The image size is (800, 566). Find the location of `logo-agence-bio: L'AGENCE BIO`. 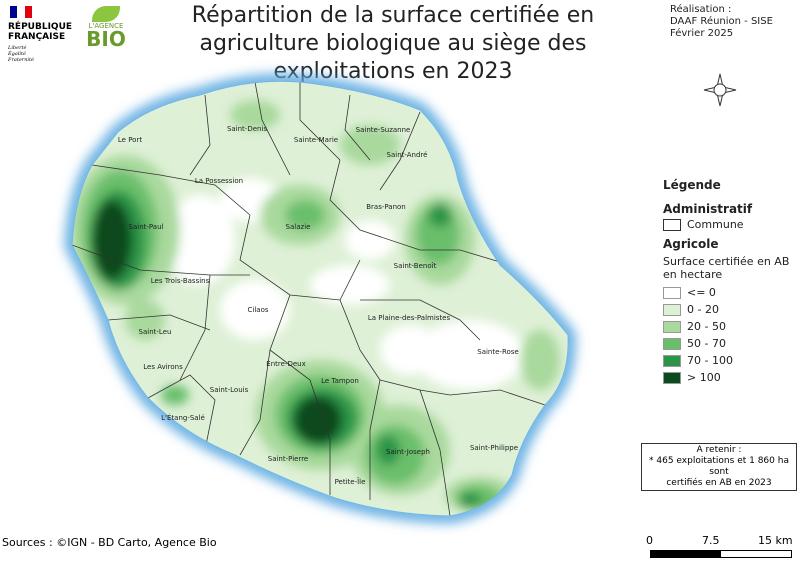

logo-agence-bio: L'AGENCE BIO is located at coordinates (106, 28).